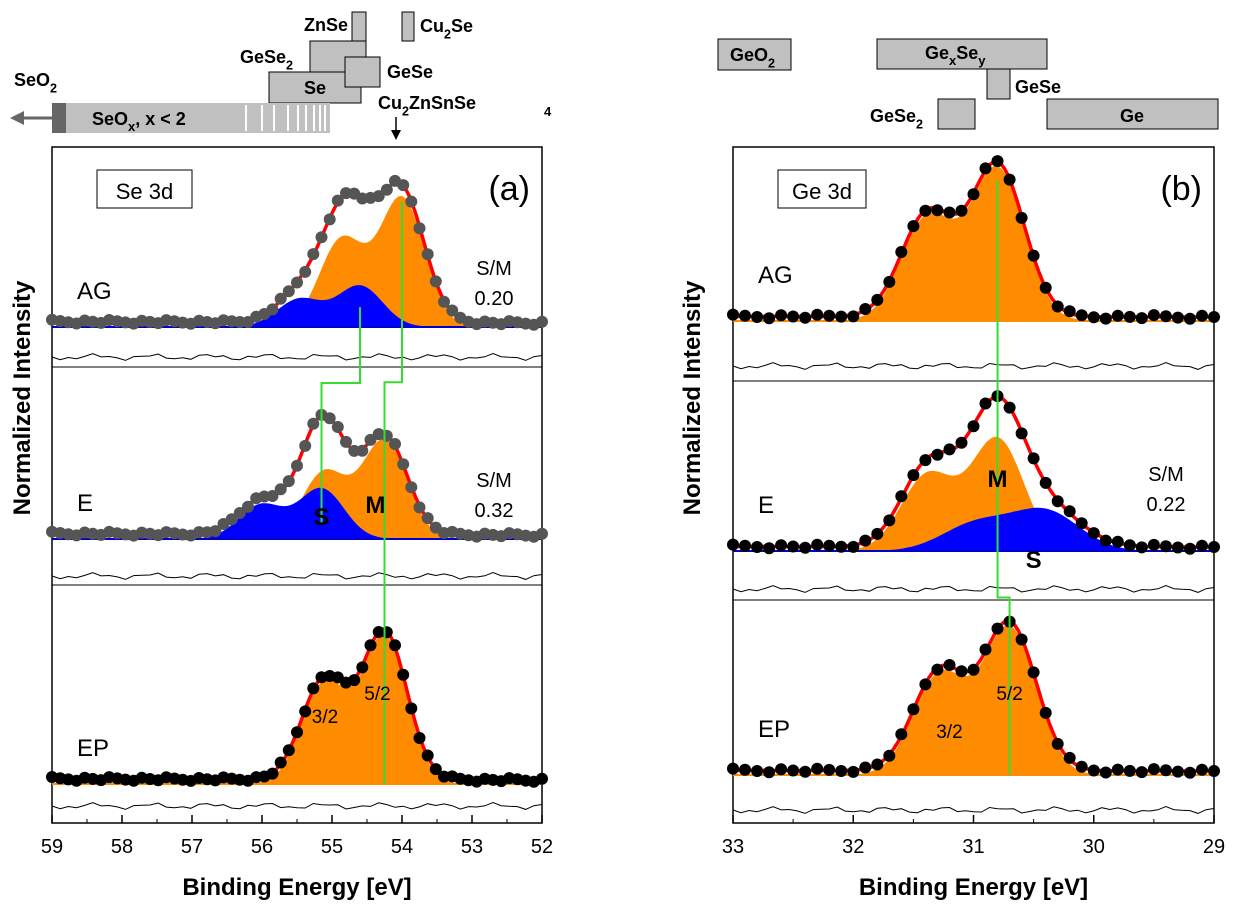 The image size is (1235, 909). Describe the element at coordinates (1132, 116) in the screenshot. I see `ref-label: Ge` at that location.